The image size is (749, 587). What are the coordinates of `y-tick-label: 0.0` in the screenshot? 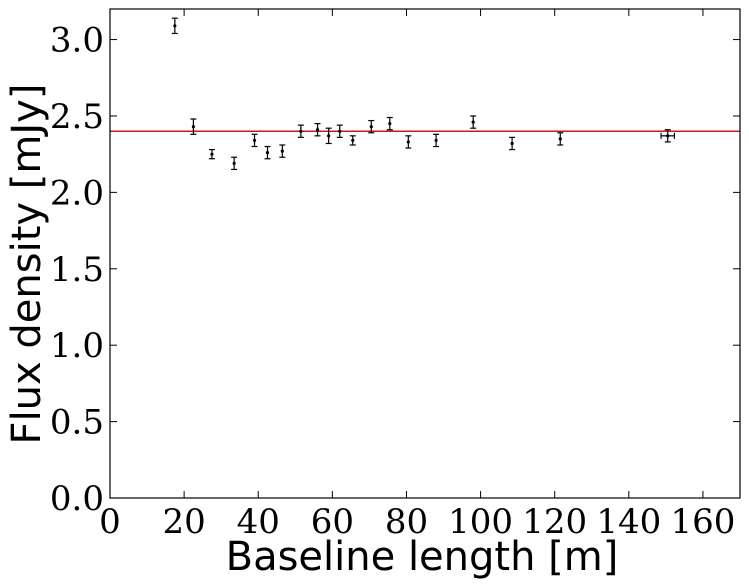 It's located at (77, 499).